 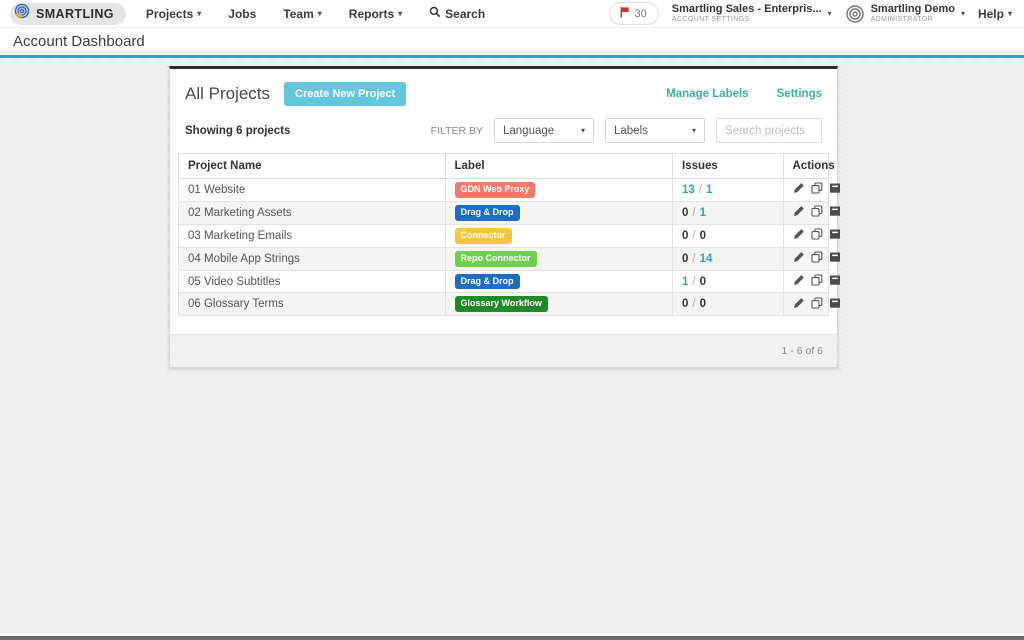 What do you see at coordinates (655, 130) in the screenshot?
I see `labels-filter-select: Labels ▾` at bounding box center [655, 130].